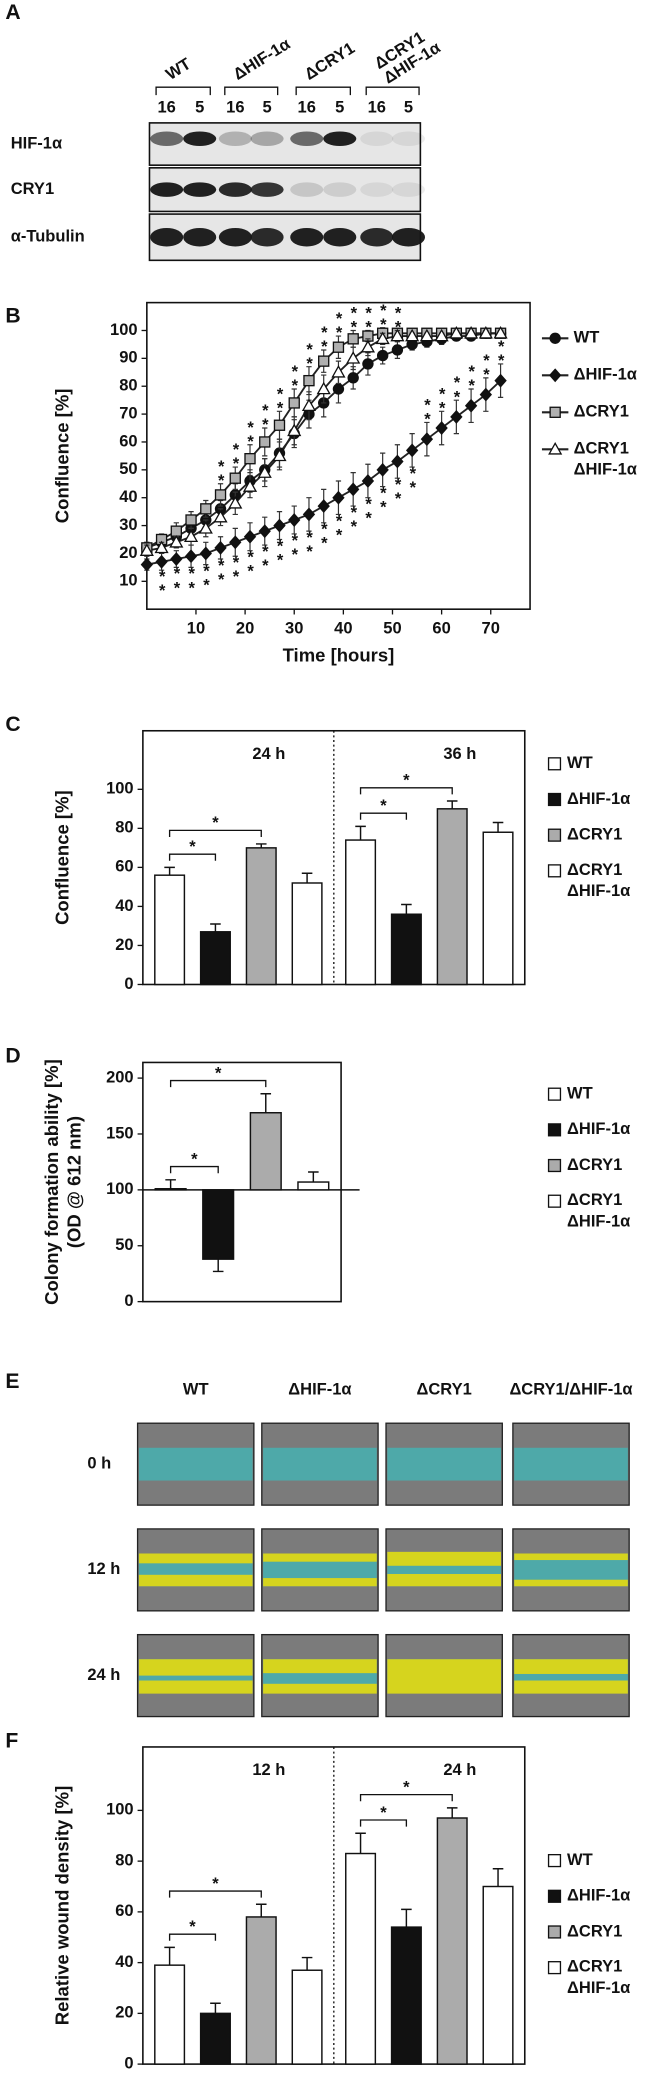 This screenshot has height=2076, width=665. Describe the element at coordinates (459, 1770) in the screenshot. I see `group-label: 24 h` at that location.